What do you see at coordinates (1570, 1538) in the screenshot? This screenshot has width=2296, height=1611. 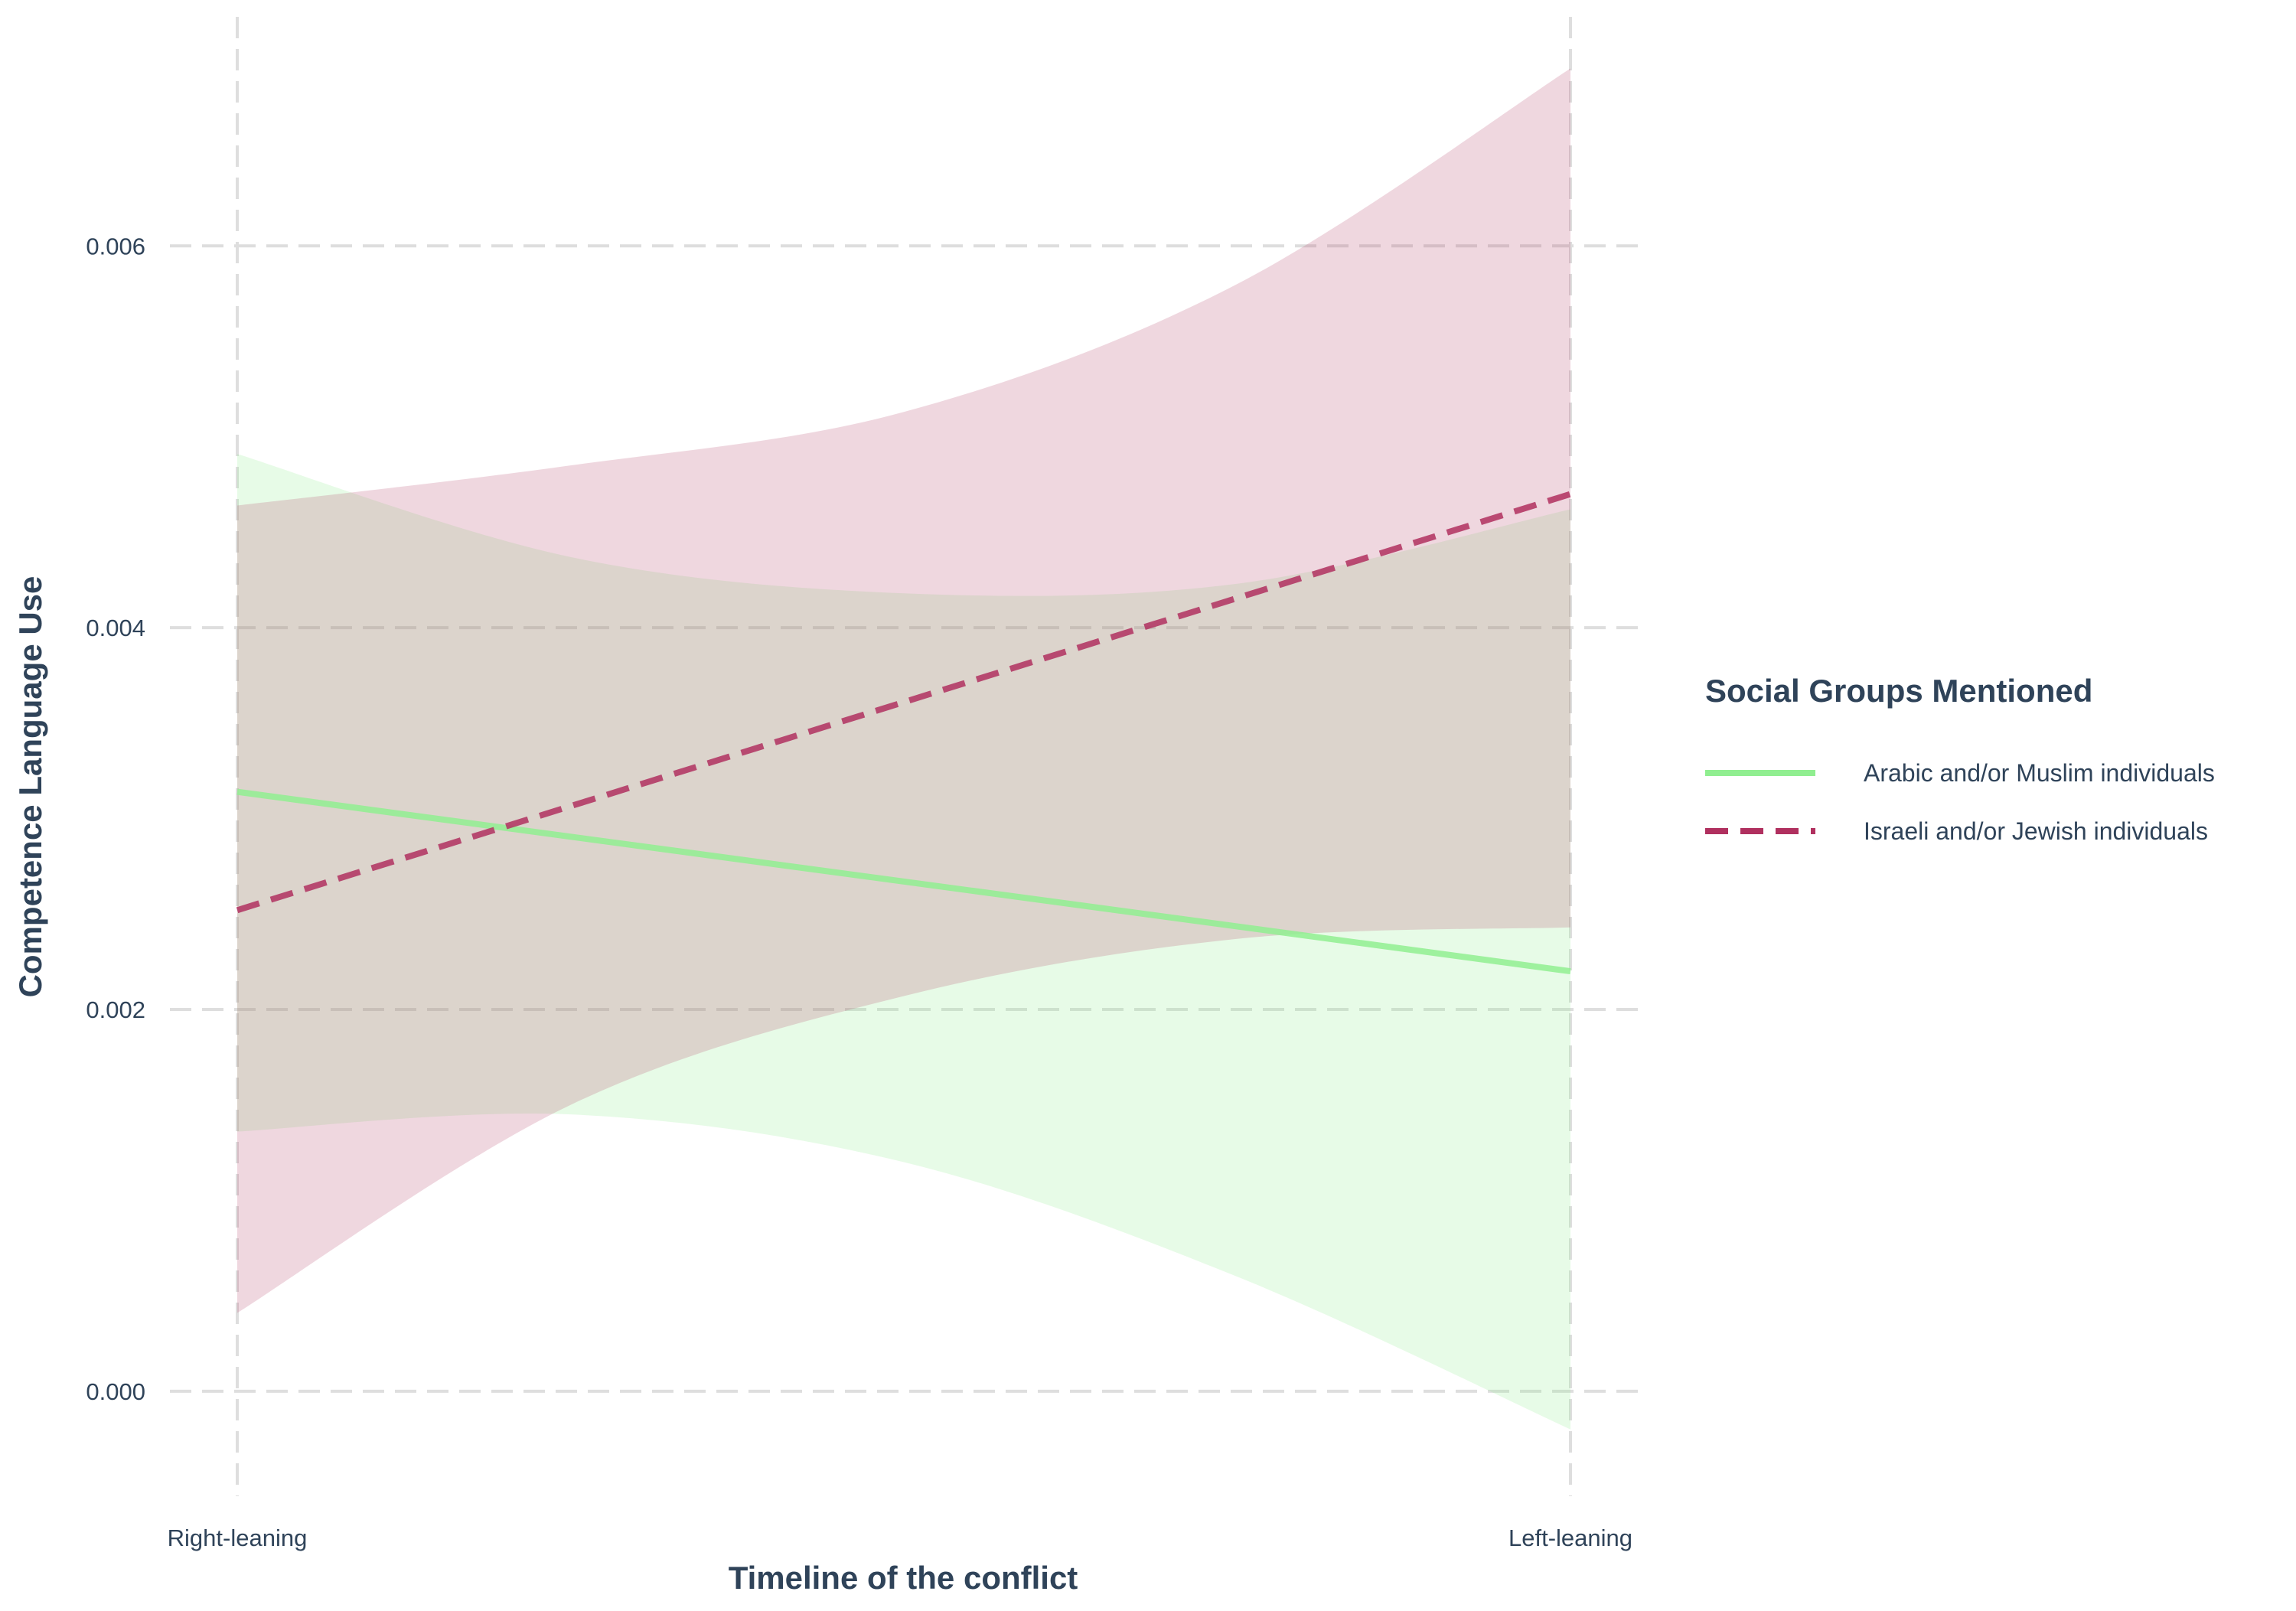 I see `x-tick-label: Left-leaning` at bounding box center [1570, 1538].